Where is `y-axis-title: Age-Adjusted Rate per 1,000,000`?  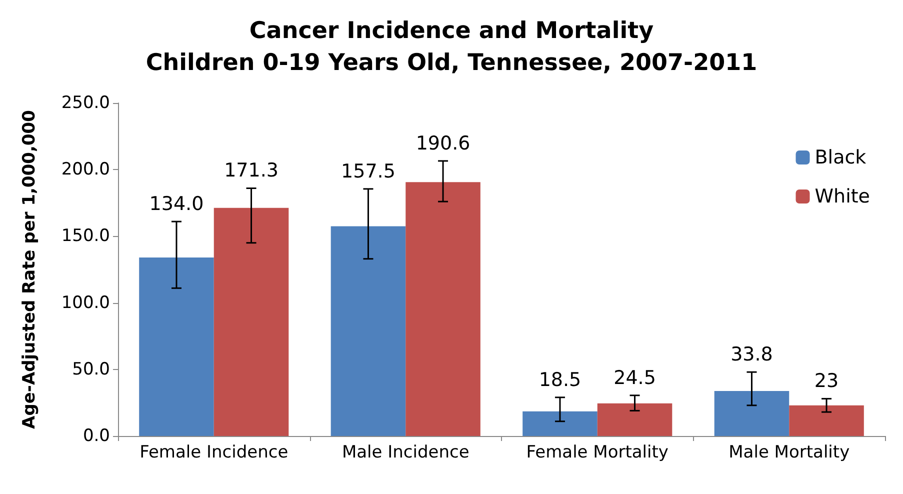 y-axis-title: Age-Adjusted Rate per 1,000,000 is located at coordinates (30, 269).